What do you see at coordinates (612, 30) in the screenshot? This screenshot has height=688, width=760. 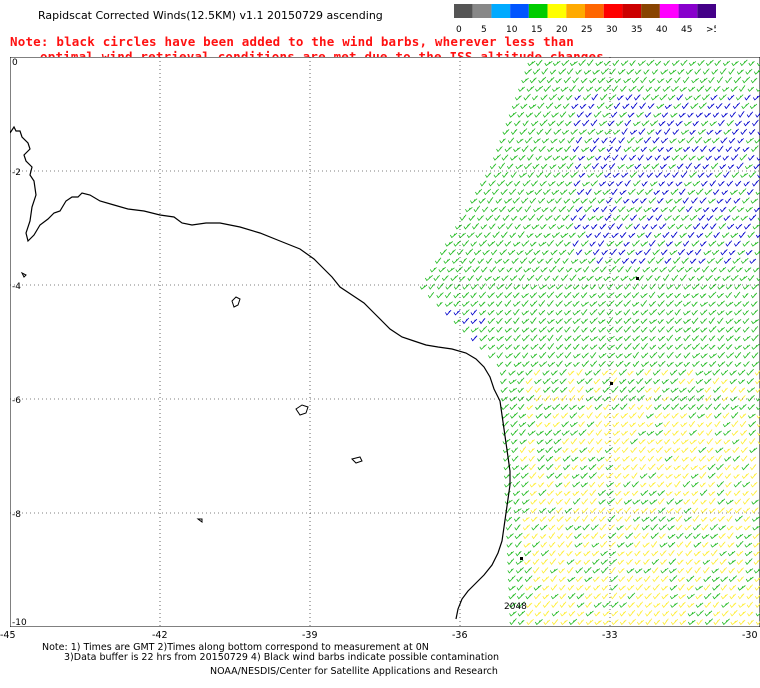 I see `legend-label: 30` at bounding box center [612, 30].